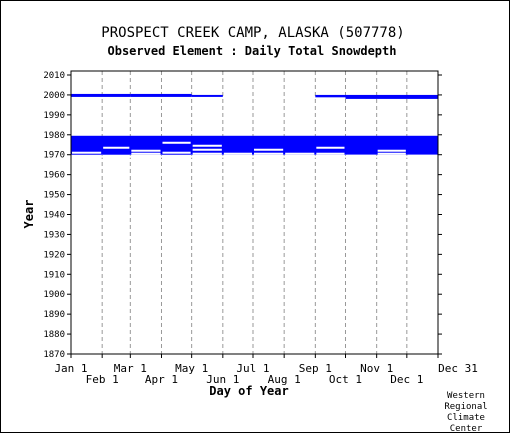 The width and height of the screenshot is (510, 435). Describe the element at coordinates (222, 379) in the screenshot. I see `x-tick-label-5: Jun 1` at that location.